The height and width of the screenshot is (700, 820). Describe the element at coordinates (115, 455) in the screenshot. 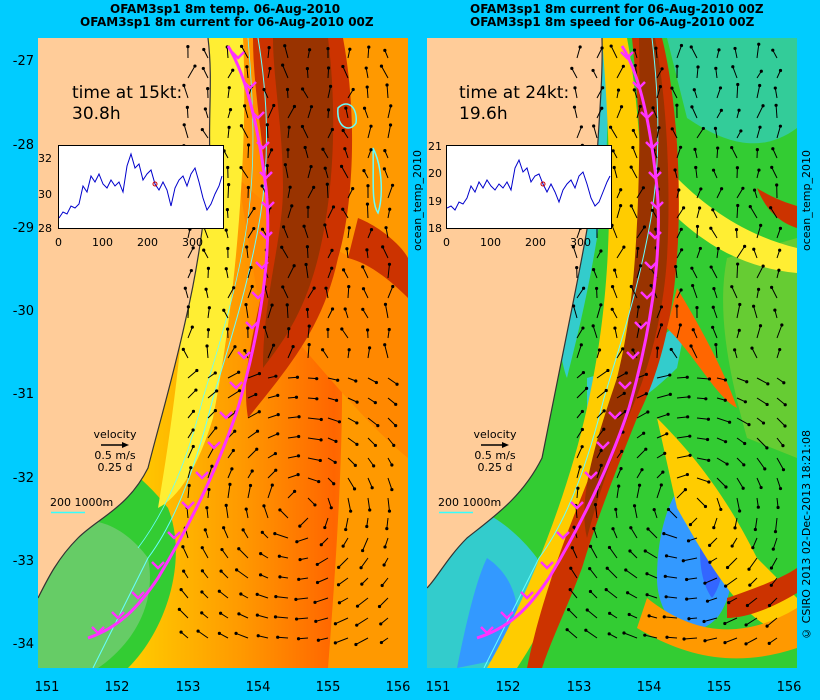

I see `left-velocity-speed: 0.5 m/s` at that location.